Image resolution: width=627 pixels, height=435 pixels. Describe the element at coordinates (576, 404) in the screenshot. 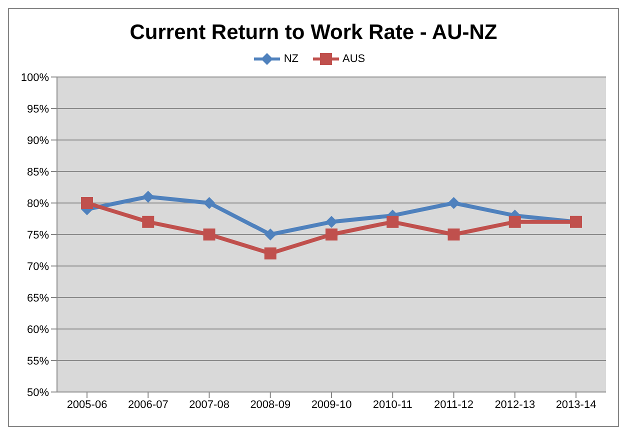

I see `x-tick-label: 2013-14` at that location.